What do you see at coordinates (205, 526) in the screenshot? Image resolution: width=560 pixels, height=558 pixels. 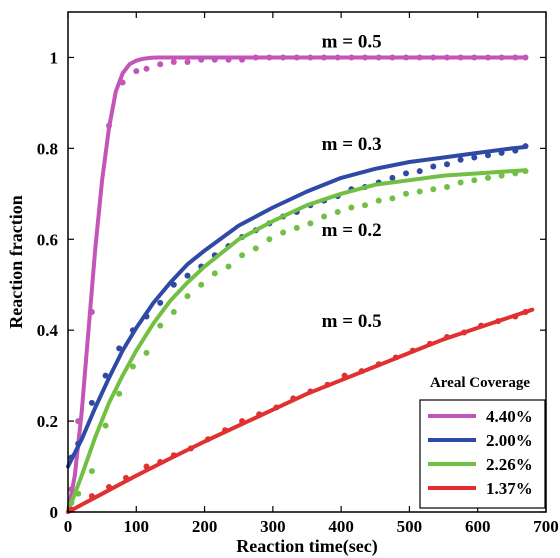 I see `x-tick-label-2: 200` at bounding box center [205, 526].